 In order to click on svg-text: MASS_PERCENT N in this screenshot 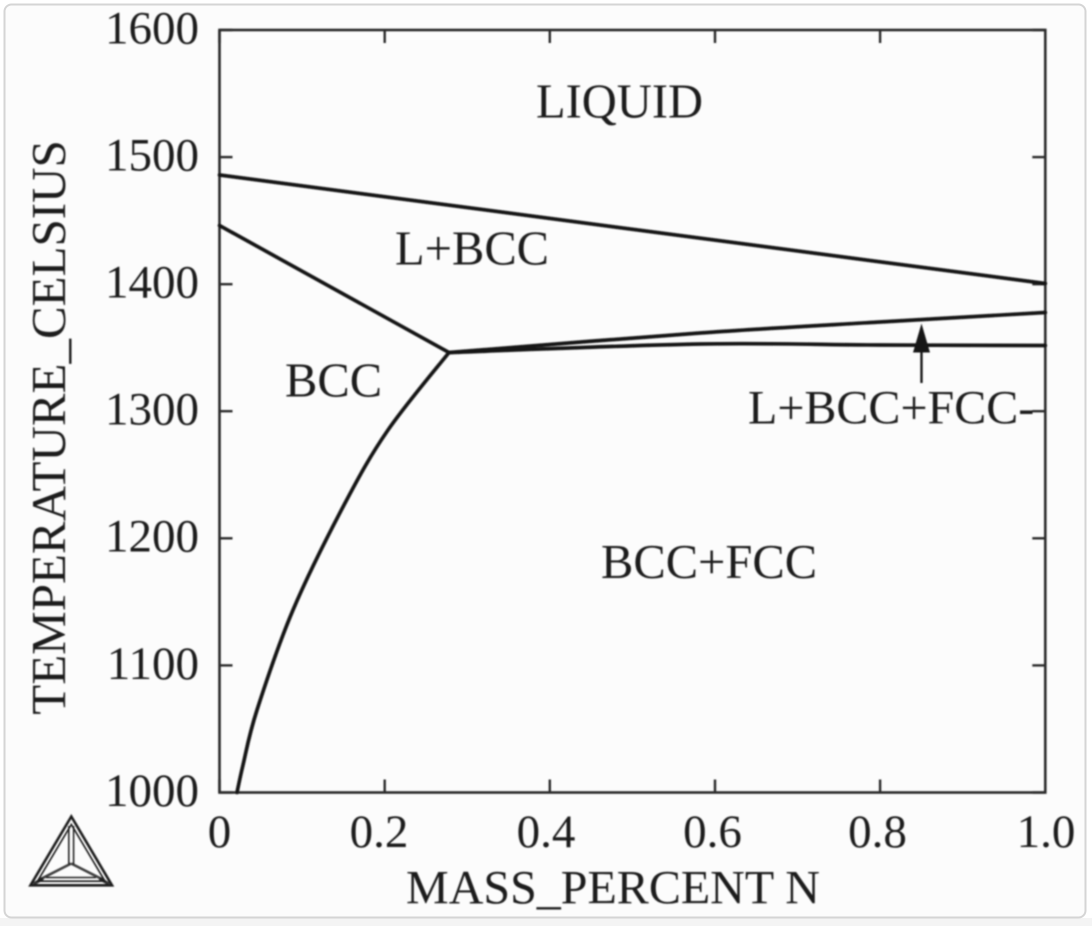, I will do `click(613, 888)`.